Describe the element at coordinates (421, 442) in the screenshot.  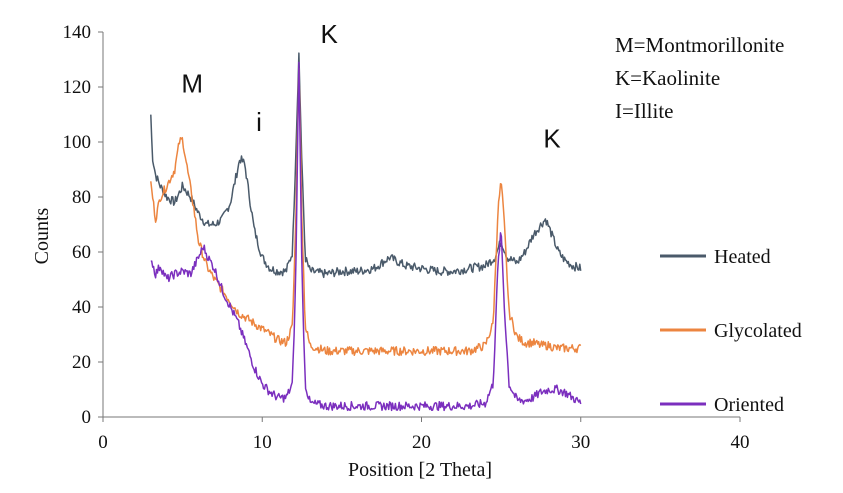
I see `x-tick-label: 20` at that location.